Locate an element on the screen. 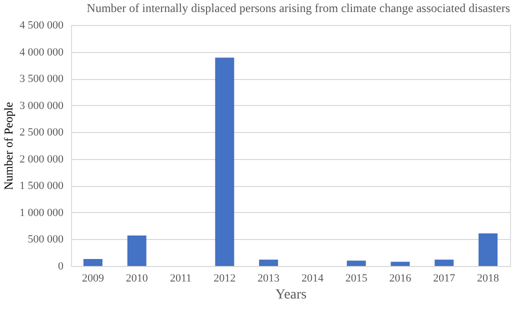 The image size is (520, 309). y-tick-label: 2 000 000 is located at coordinates (42, 159).